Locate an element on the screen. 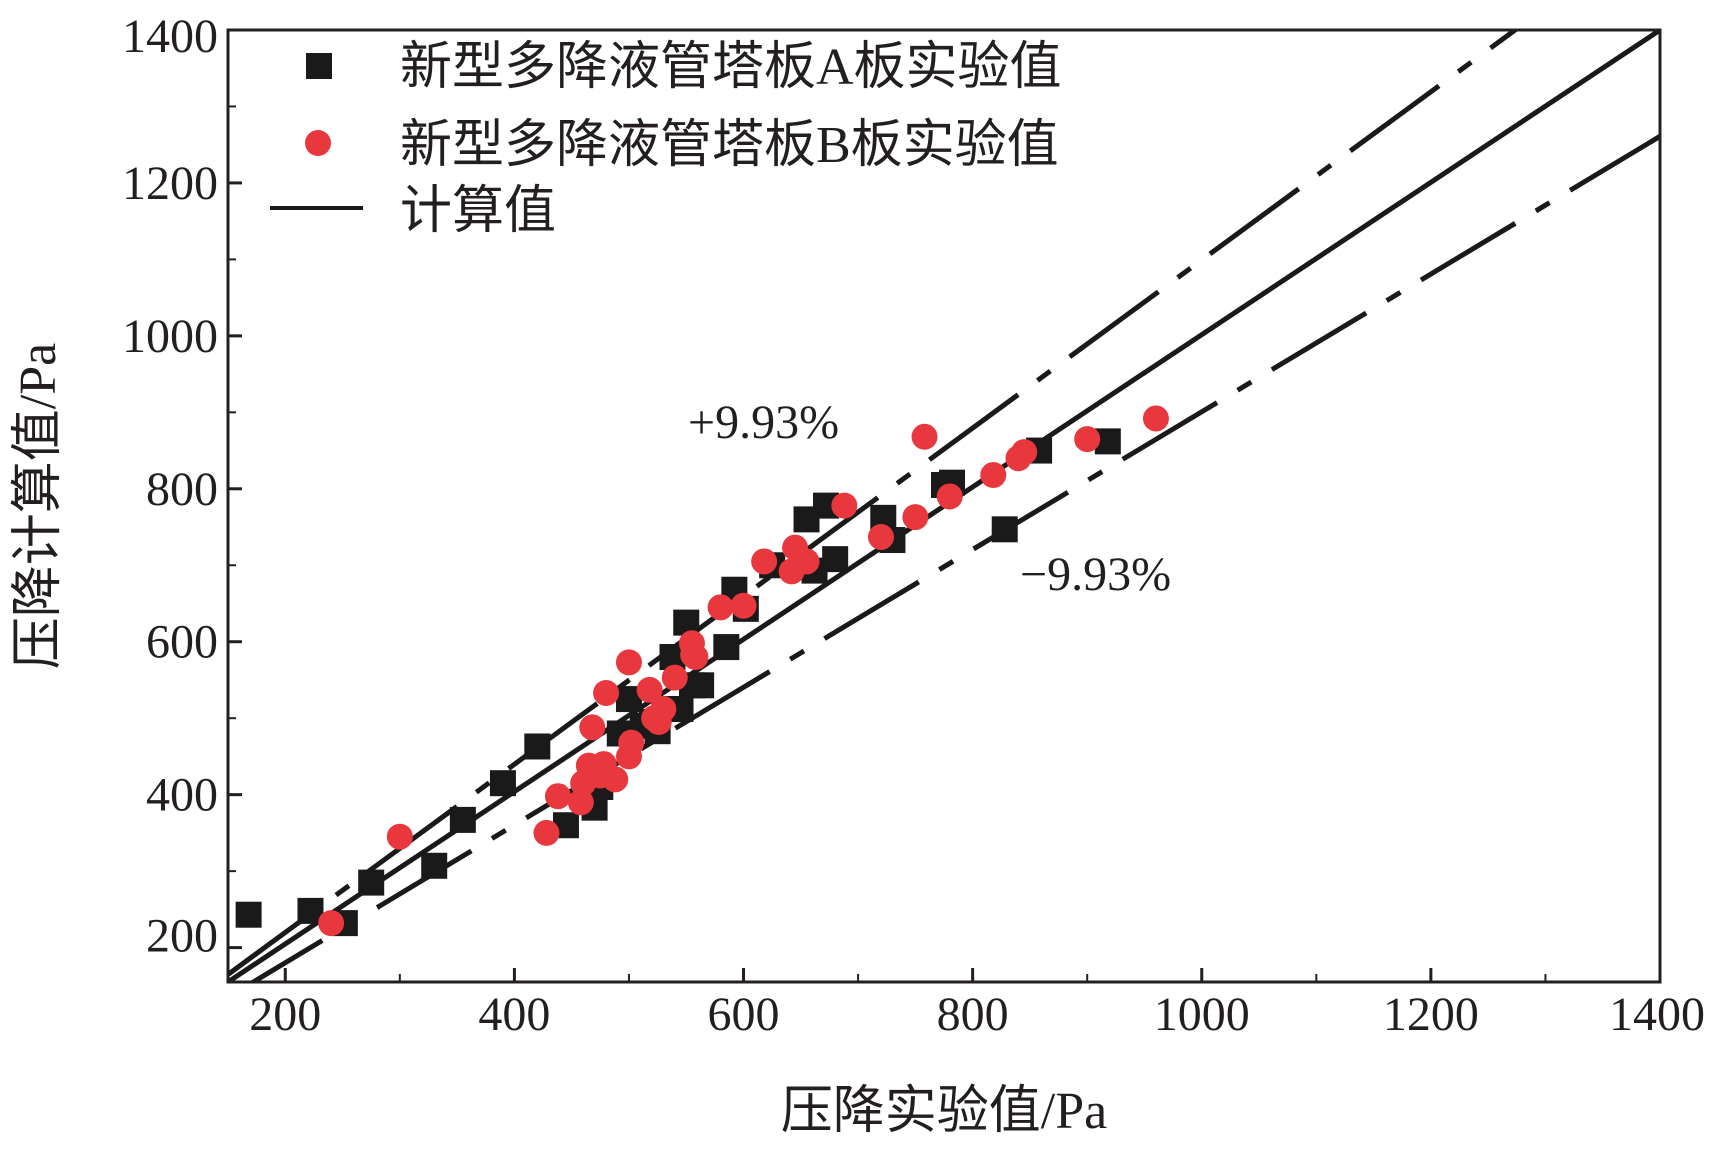 The height and width of the screenshot is (1149, 1729). x-tick-label: 600 is located at coordinates (744, 1014).